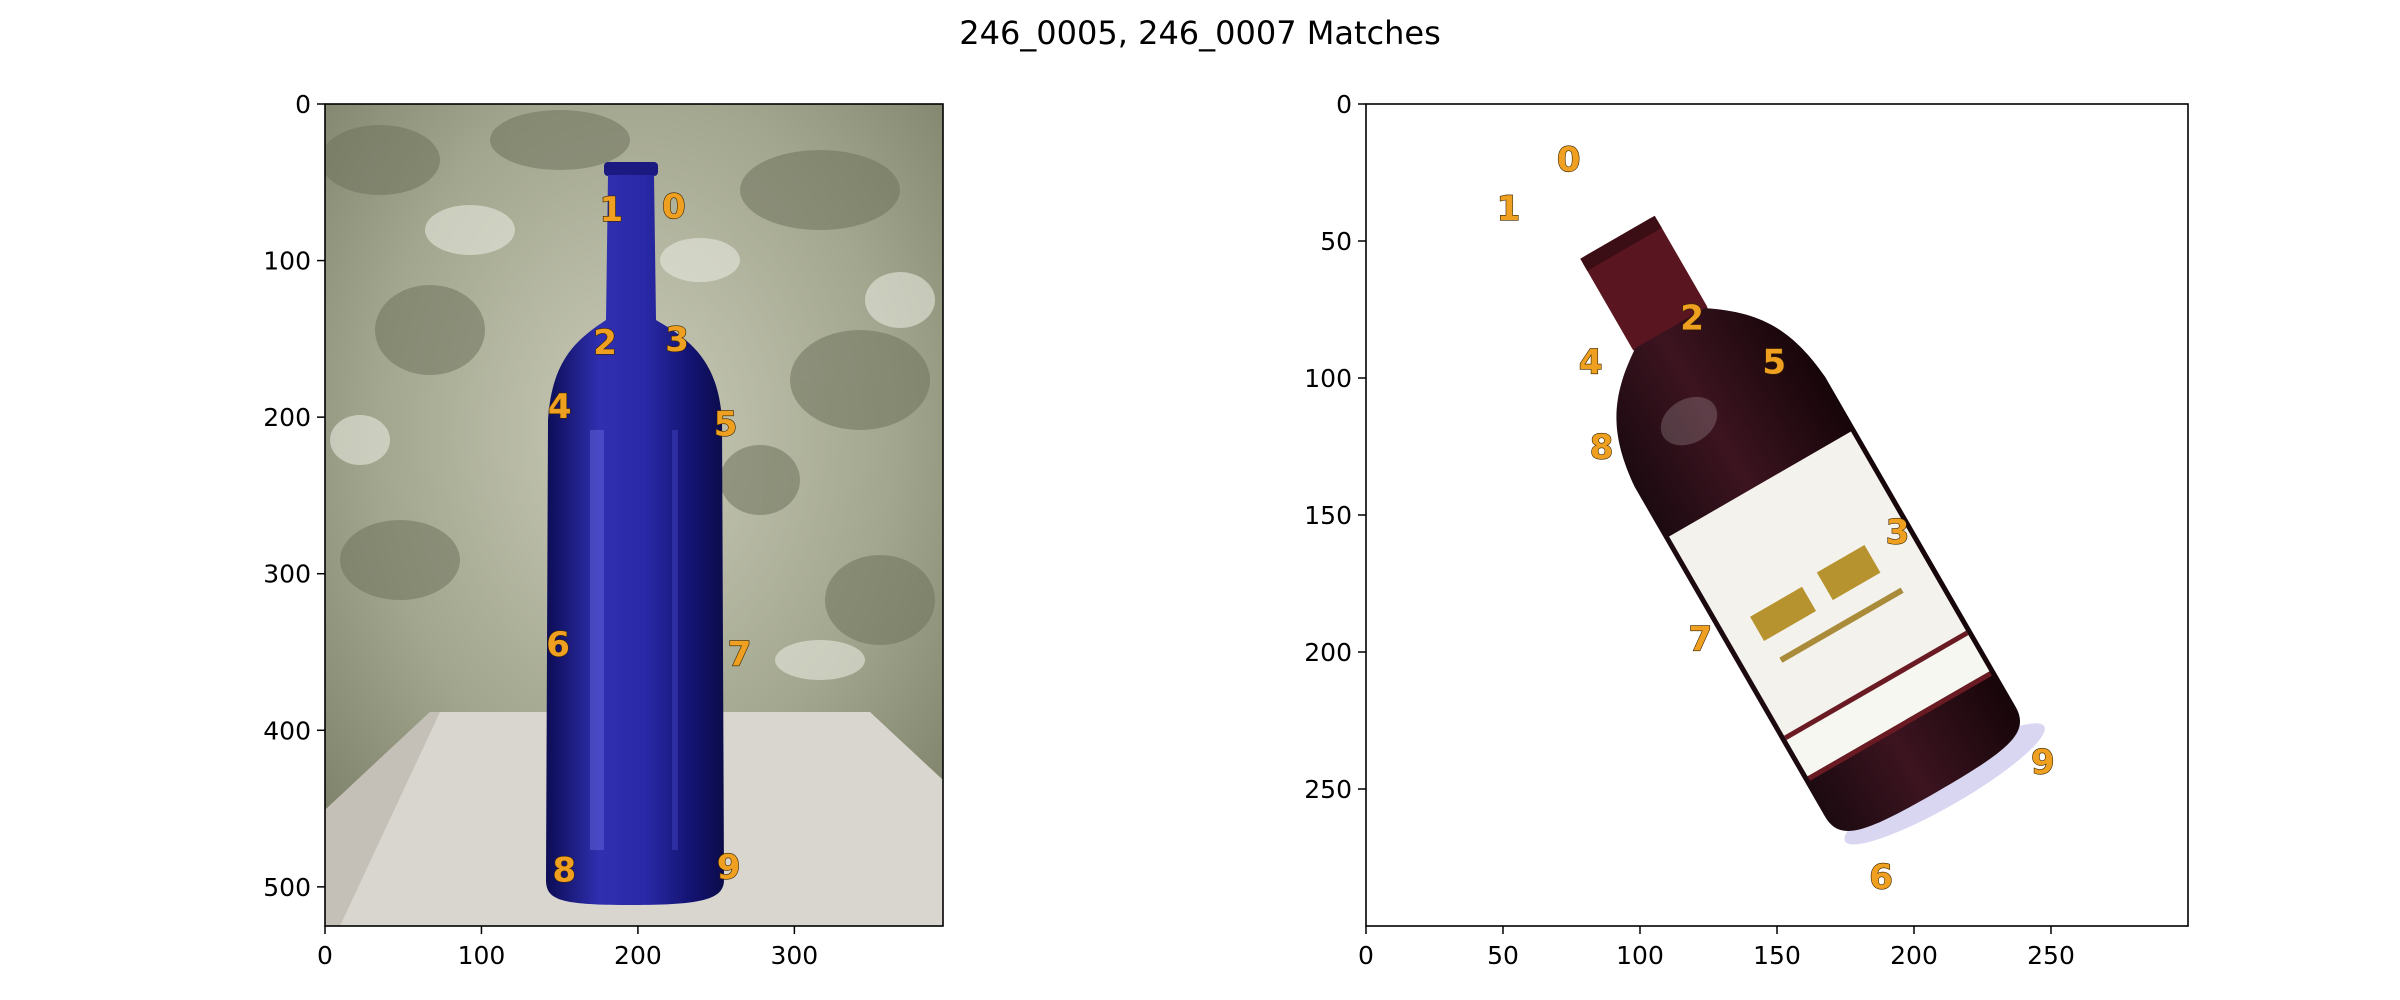  Describe the element at coordinates (726, 424) in the screenshot. I see `left-keypoint-5: 5` at that location.